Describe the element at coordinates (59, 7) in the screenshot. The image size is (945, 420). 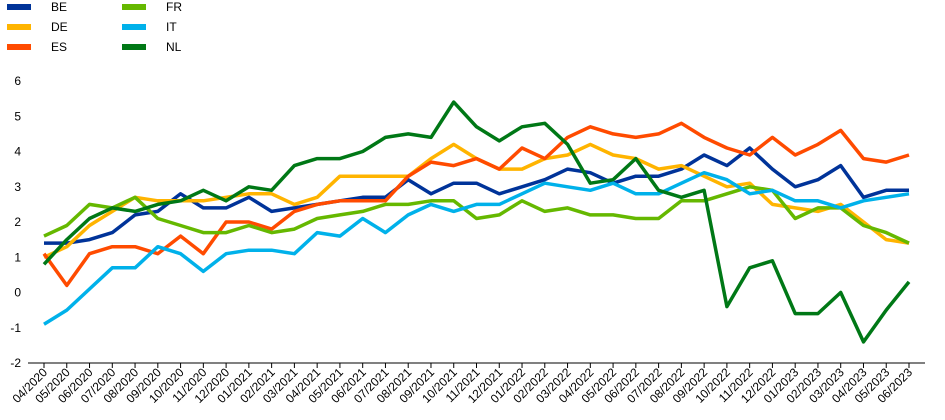
I see `legend-label: BE` at that location.